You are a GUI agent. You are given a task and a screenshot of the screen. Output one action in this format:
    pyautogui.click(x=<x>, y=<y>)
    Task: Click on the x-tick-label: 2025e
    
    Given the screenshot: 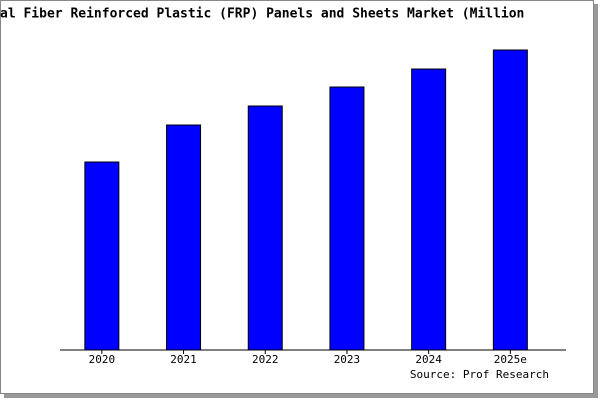 What is the action you would take?
    pyautogui.click(x=510, y=359)
    